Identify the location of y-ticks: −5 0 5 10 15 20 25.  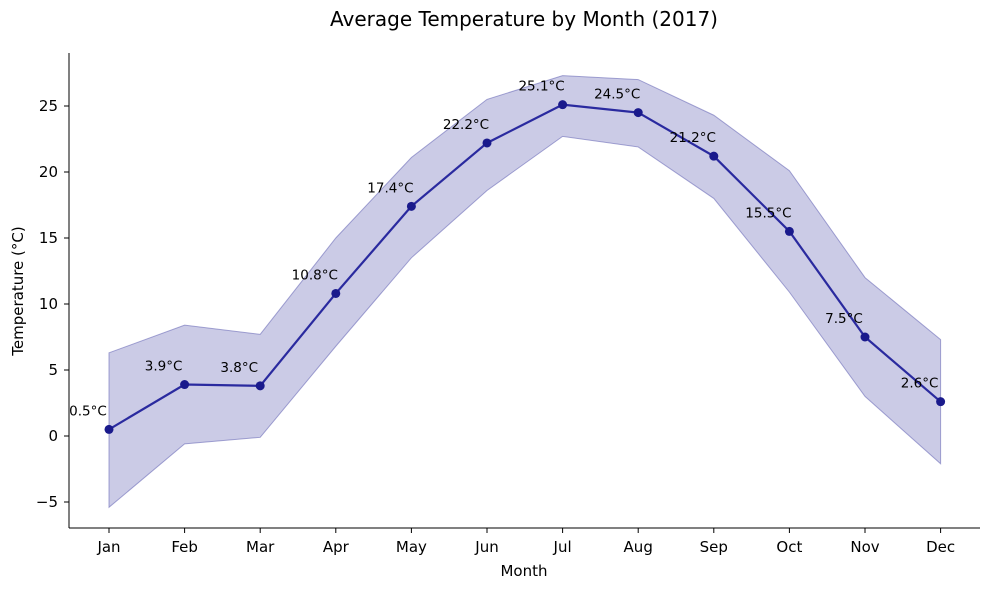
(52, 304).